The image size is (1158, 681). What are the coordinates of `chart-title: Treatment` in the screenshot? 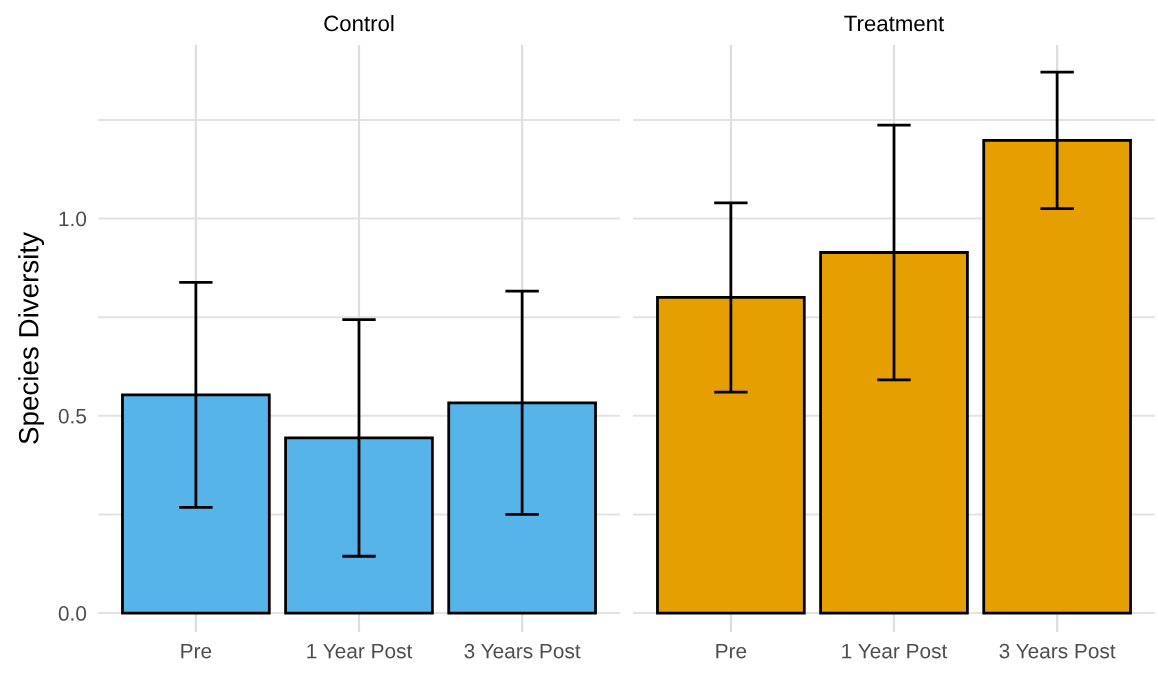 It's located at (894, 23).